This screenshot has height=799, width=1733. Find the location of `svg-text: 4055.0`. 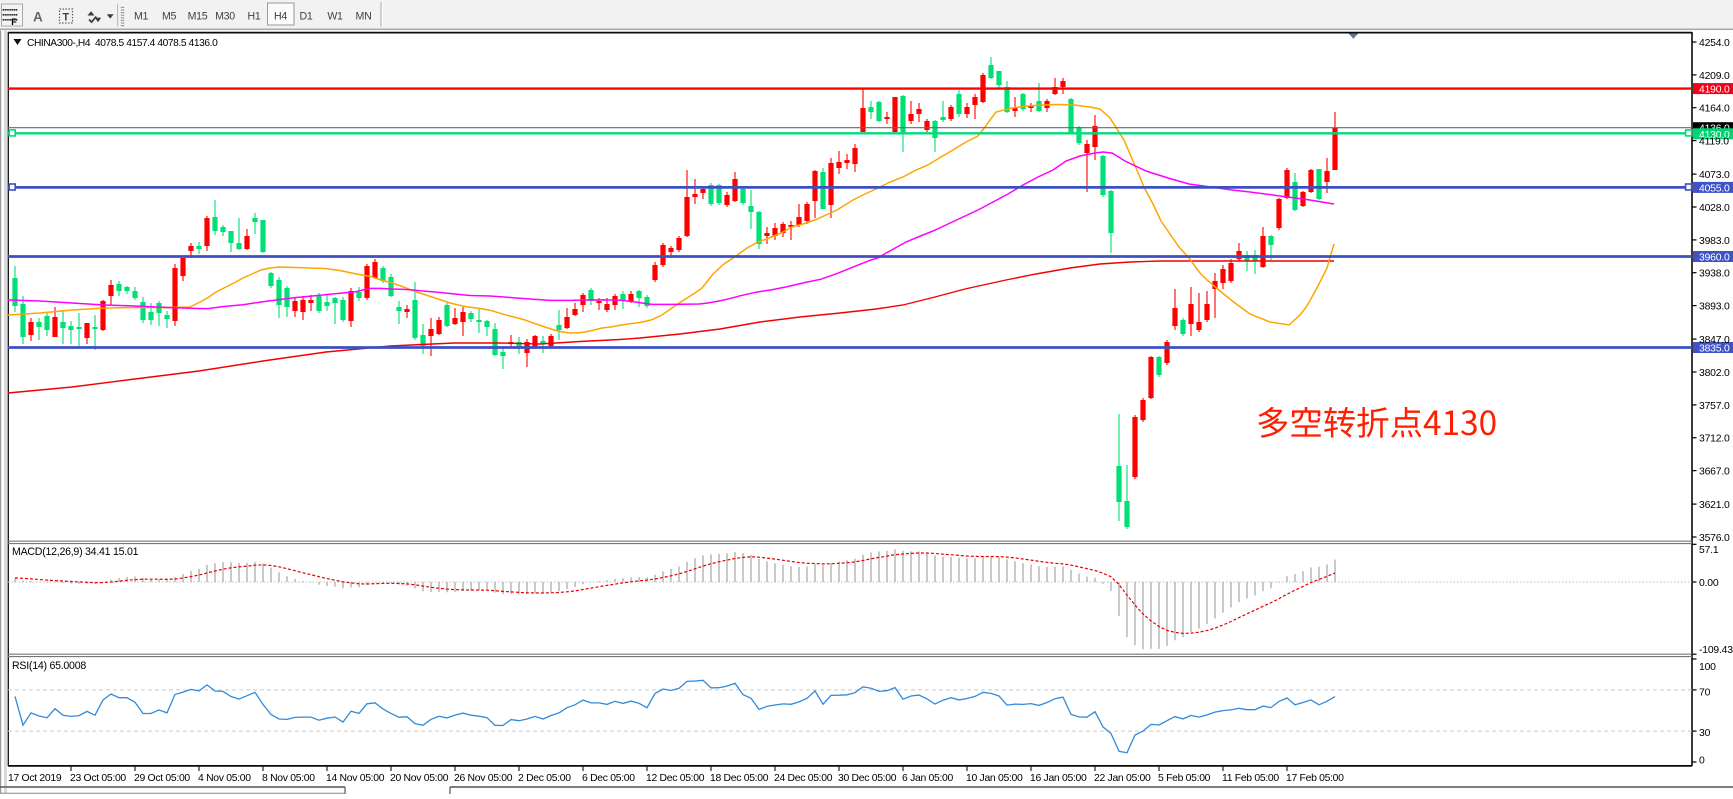

svg-text: 4055.0 is located at coordinates (1714, 188).